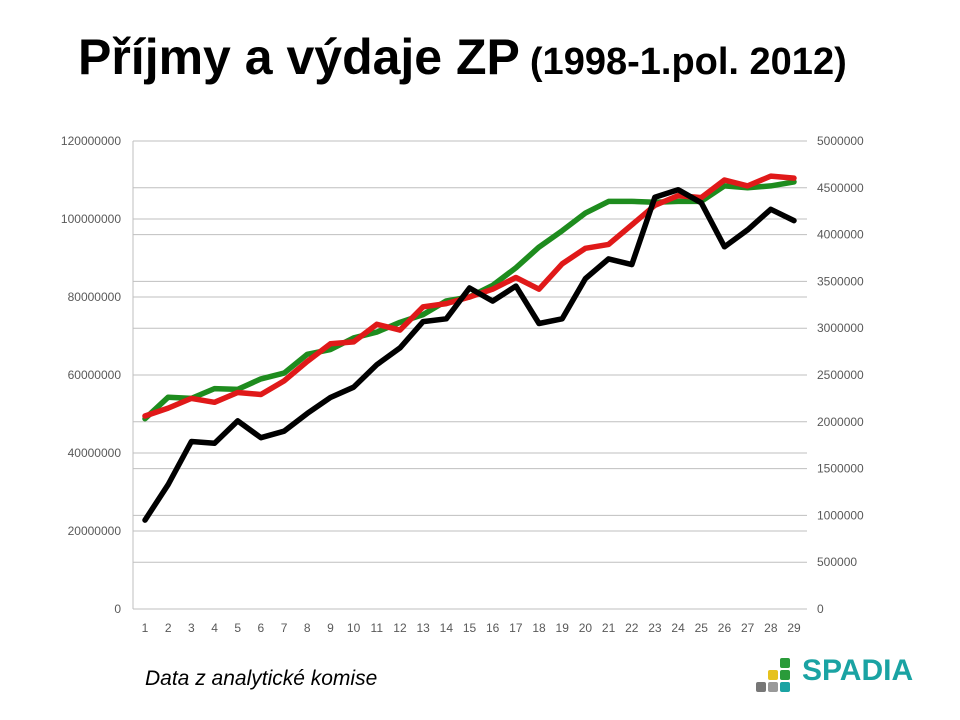  I want to click on x-tick-label: 5, so click(237, 628).